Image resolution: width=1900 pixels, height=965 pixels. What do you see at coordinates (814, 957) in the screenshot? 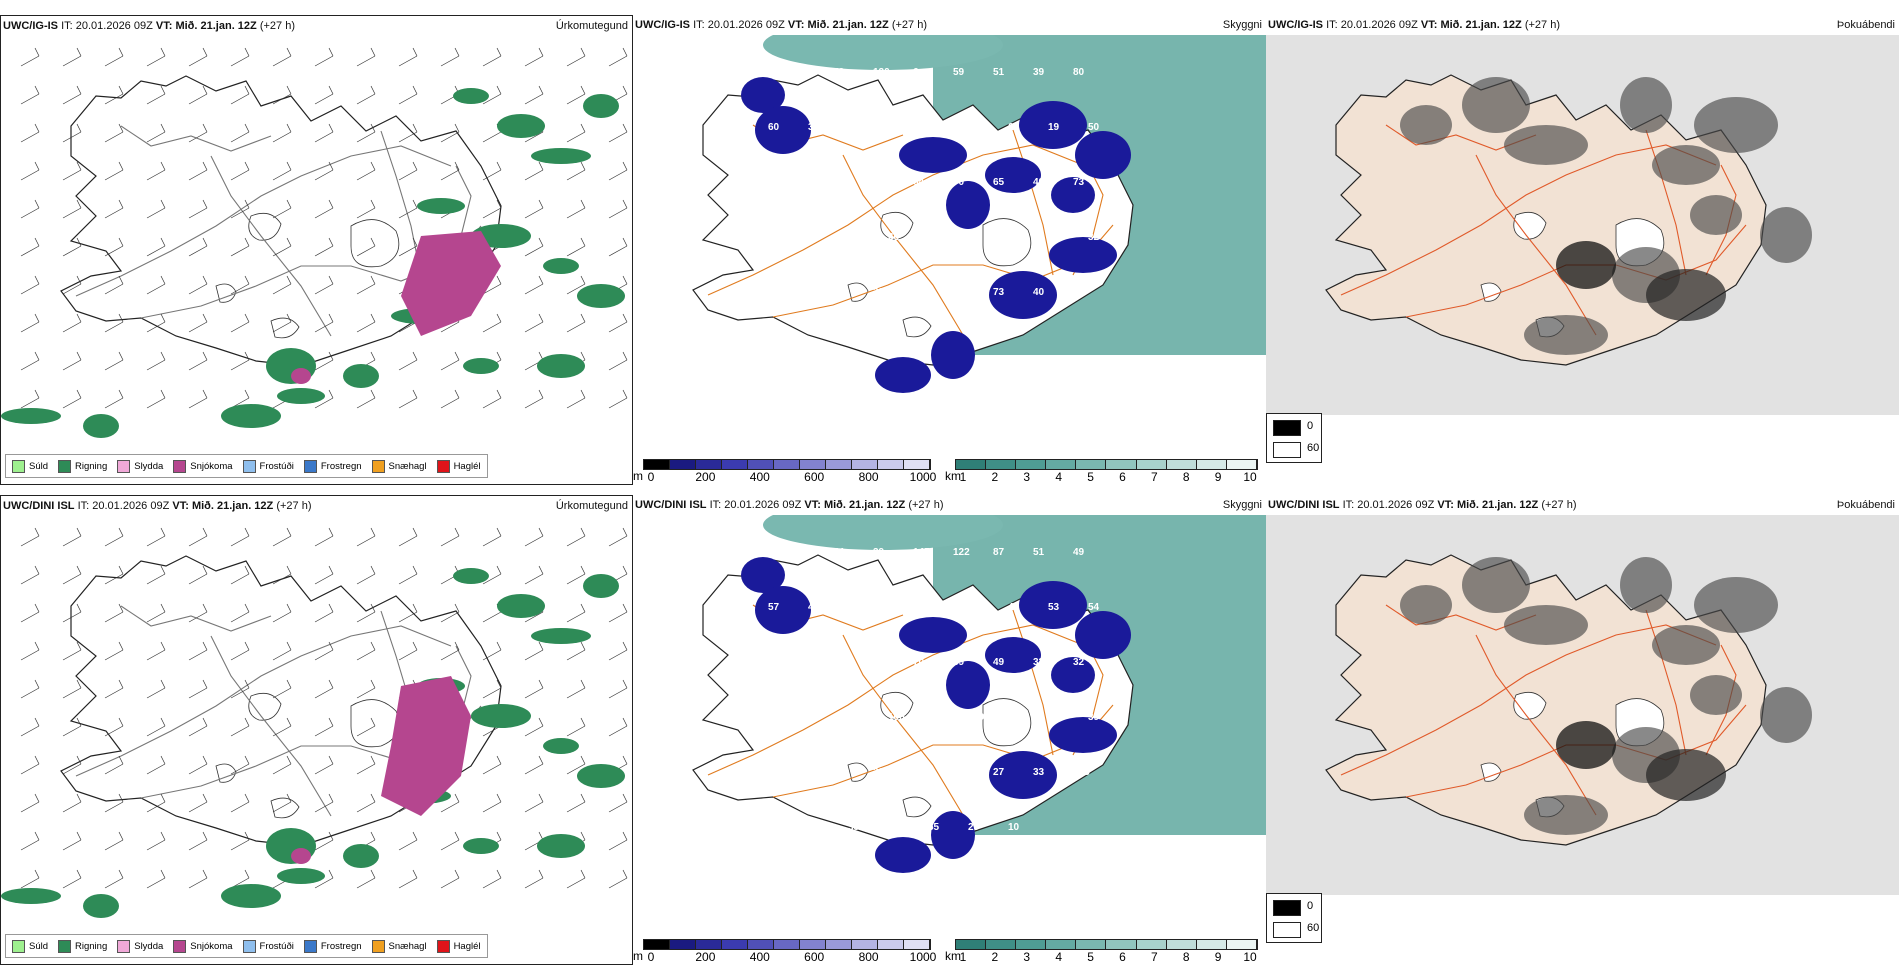
I see `colorbar-tick: 600` at bounding box center [814, 957].